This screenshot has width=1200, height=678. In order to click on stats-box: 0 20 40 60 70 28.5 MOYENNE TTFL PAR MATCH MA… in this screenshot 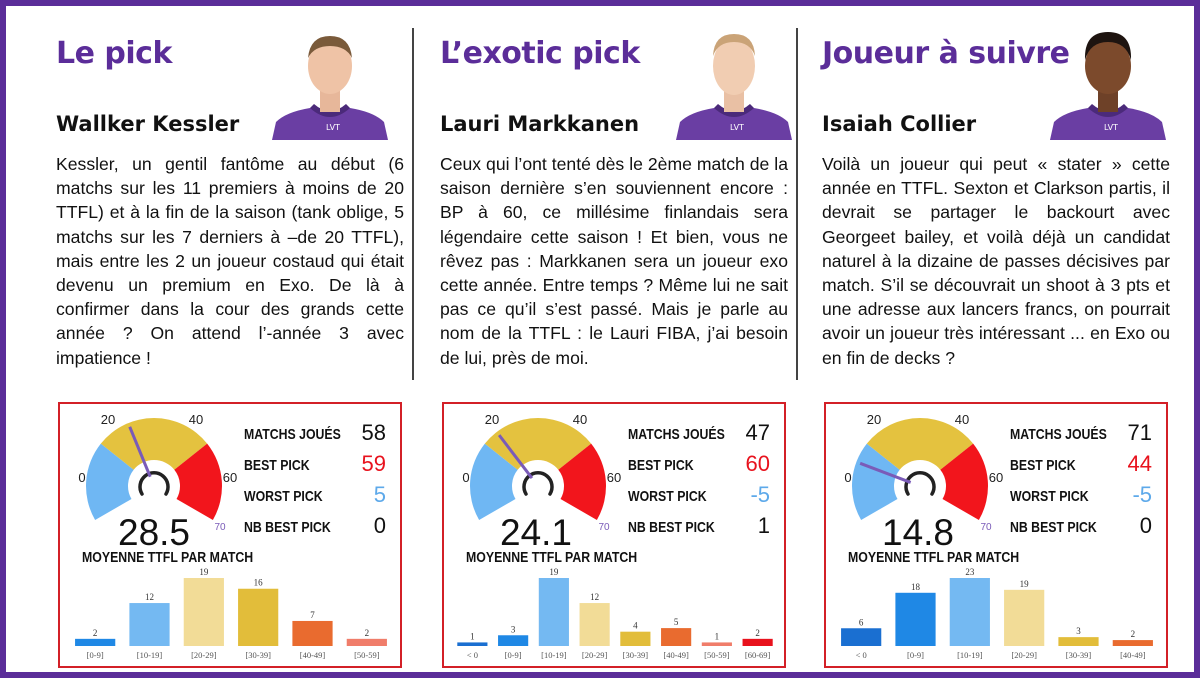, I will do `click(230, 535)`.